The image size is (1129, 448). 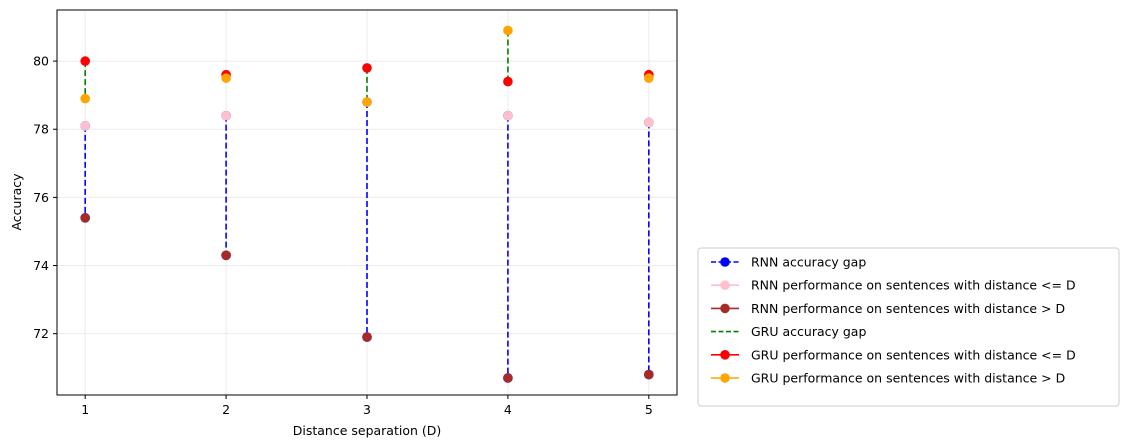 I want to click on y-tick-label: 78, so click(x=41, y=129).